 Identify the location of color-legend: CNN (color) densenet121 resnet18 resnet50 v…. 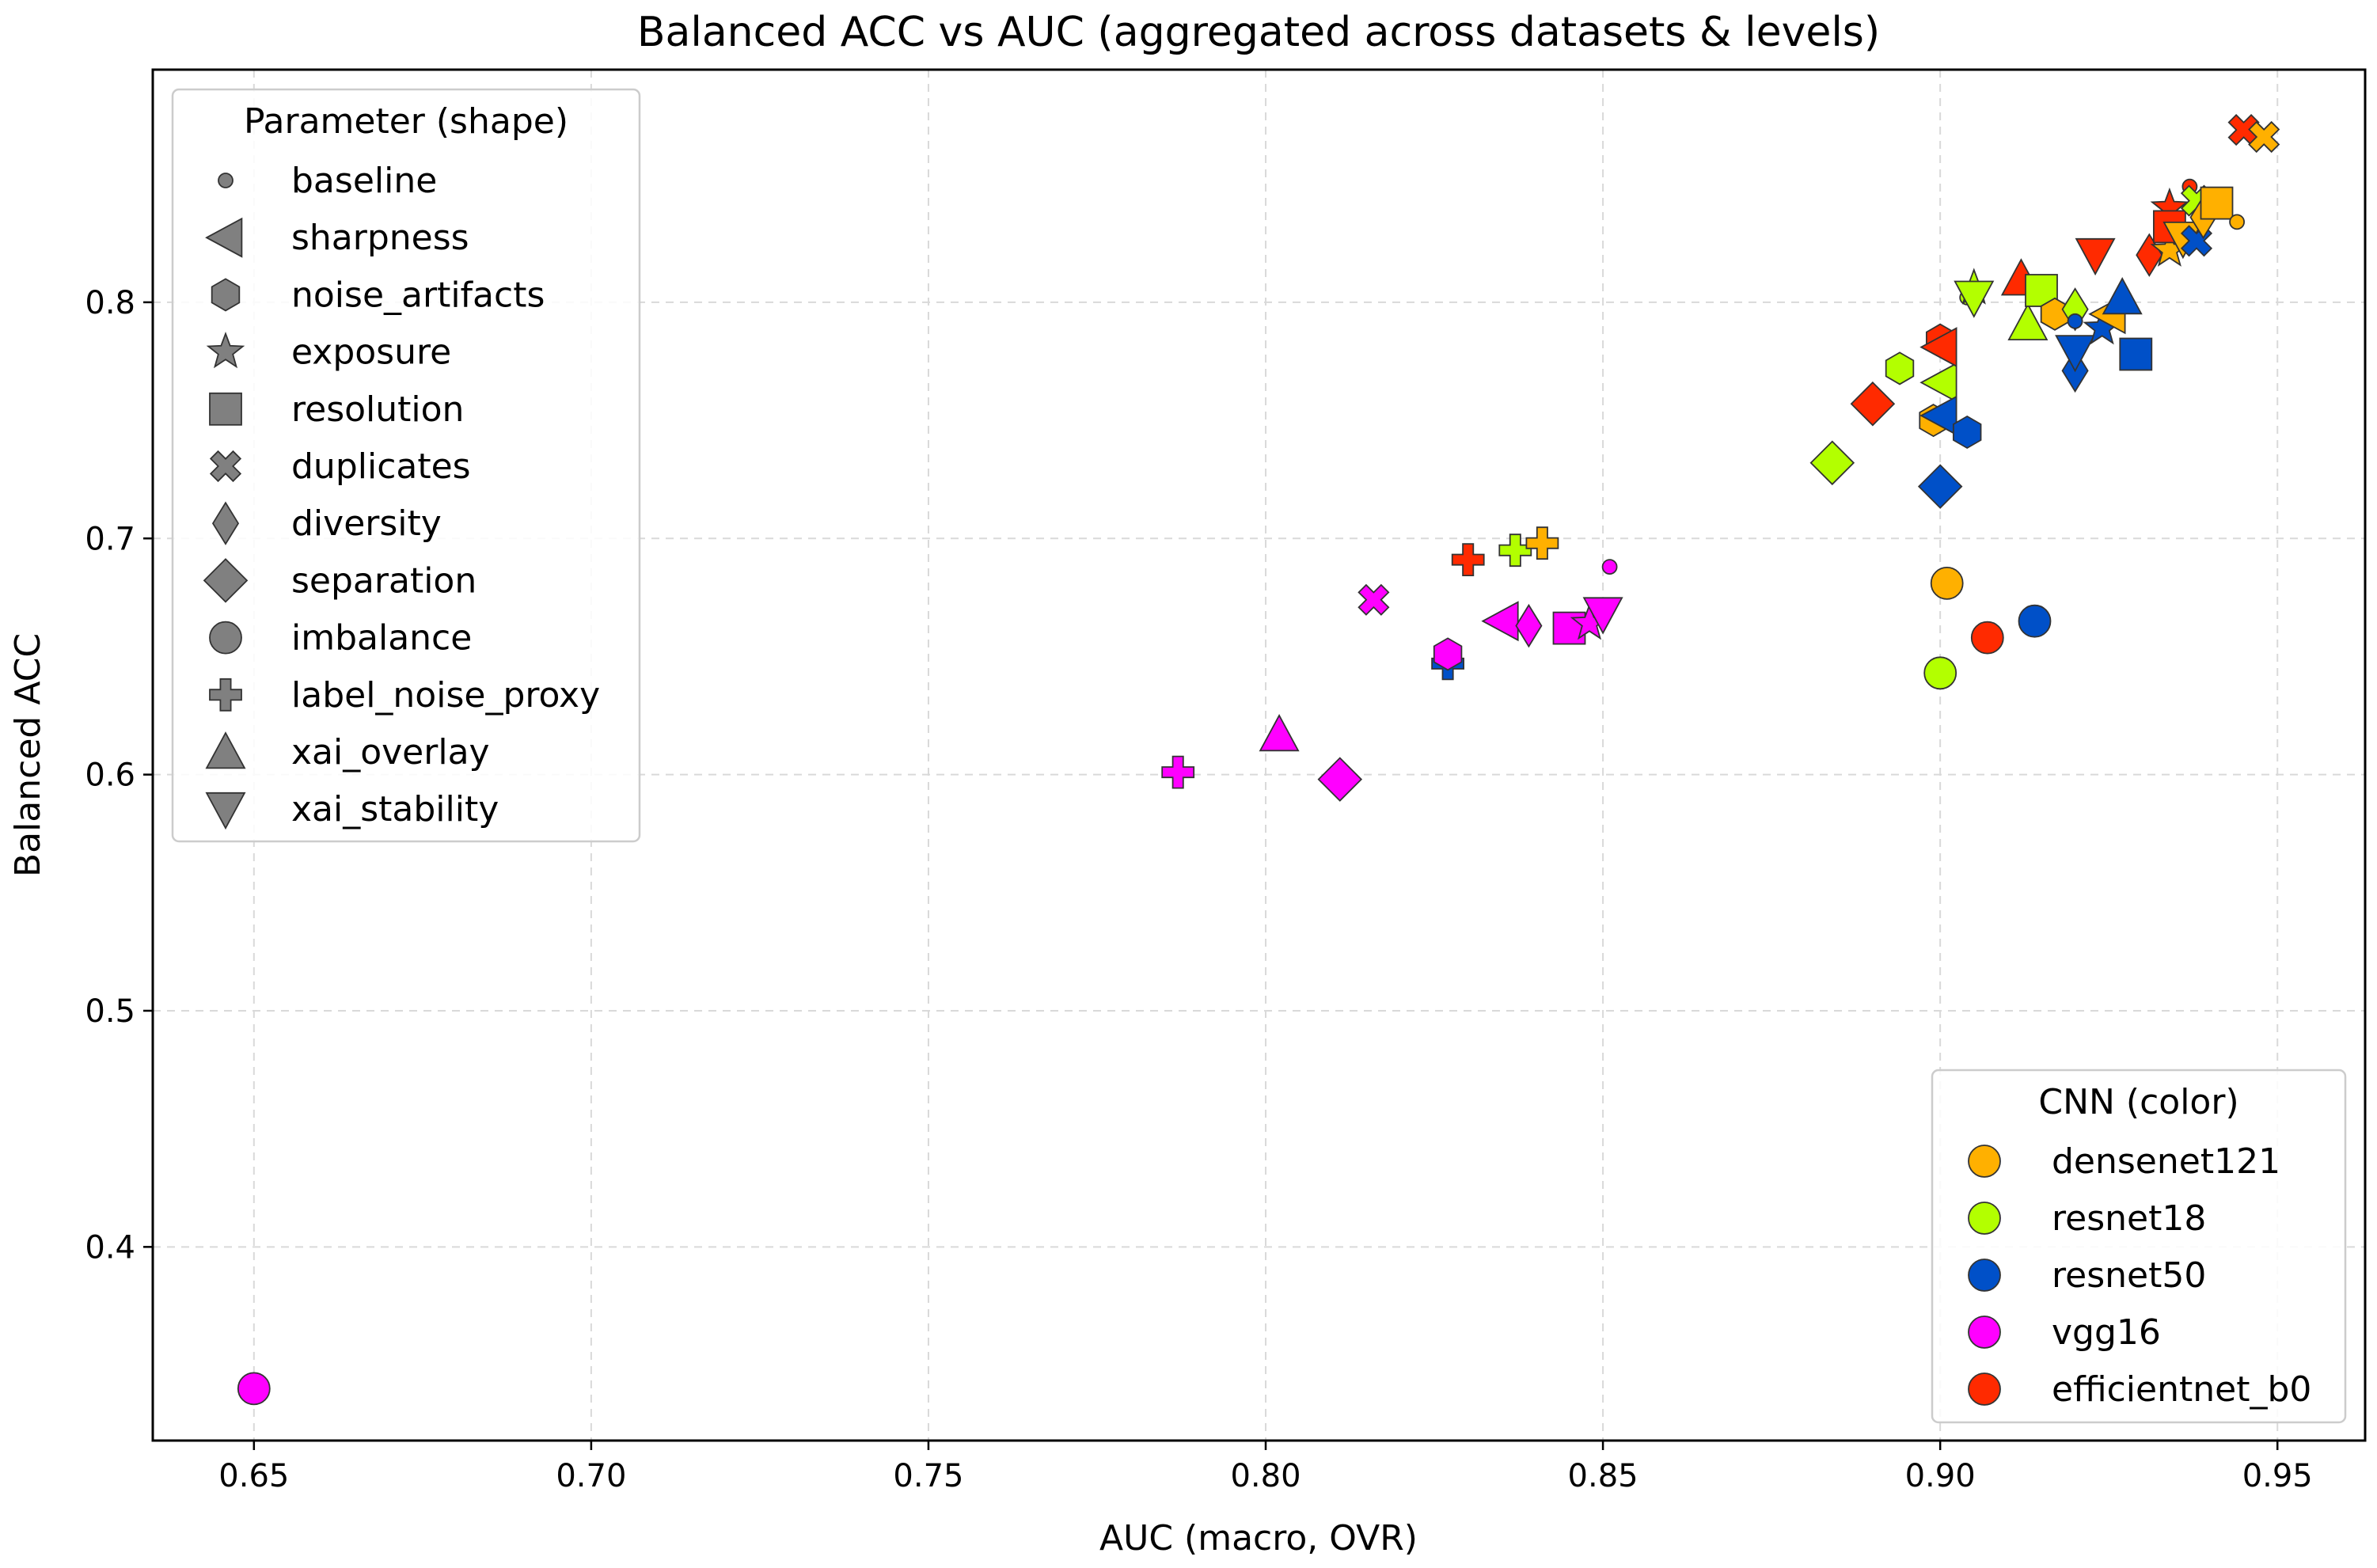
(2139, 1246).